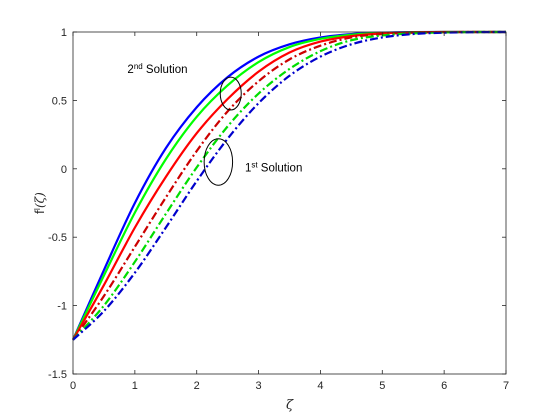 This screenshot has height=420, width=560. Describe the element at coordinates (444, 386) in the screenshot. I see `x-tick-label: 6` at that location.